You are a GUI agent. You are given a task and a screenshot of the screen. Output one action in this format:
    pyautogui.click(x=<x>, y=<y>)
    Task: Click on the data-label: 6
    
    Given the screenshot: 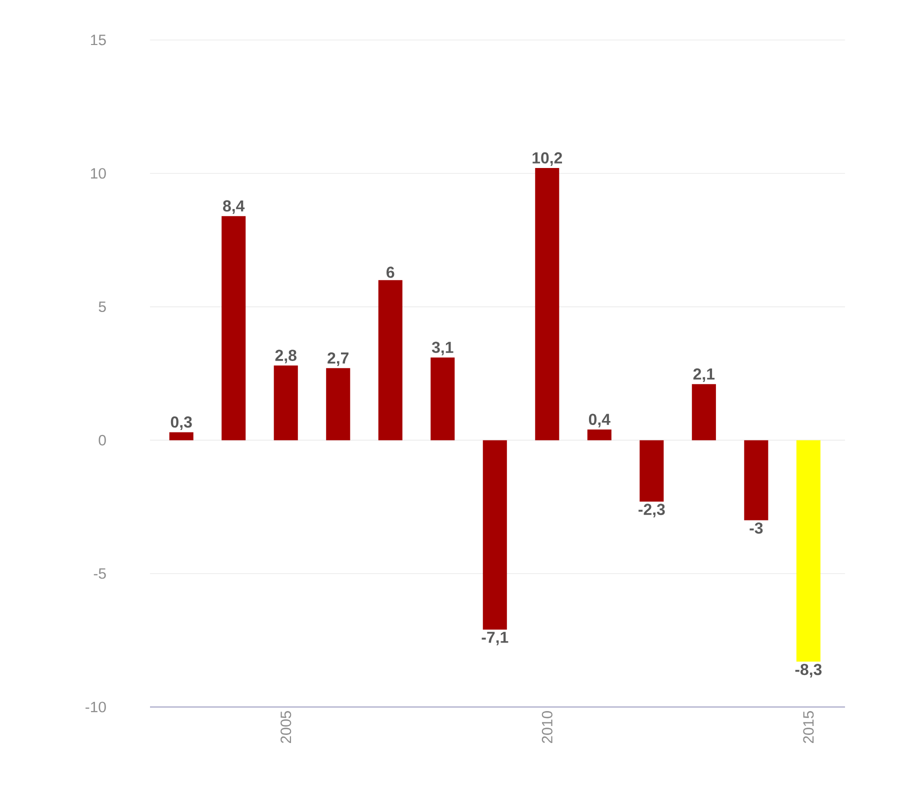 What is the action you would take?
    pyautogui.click(x=390, y=272)
    